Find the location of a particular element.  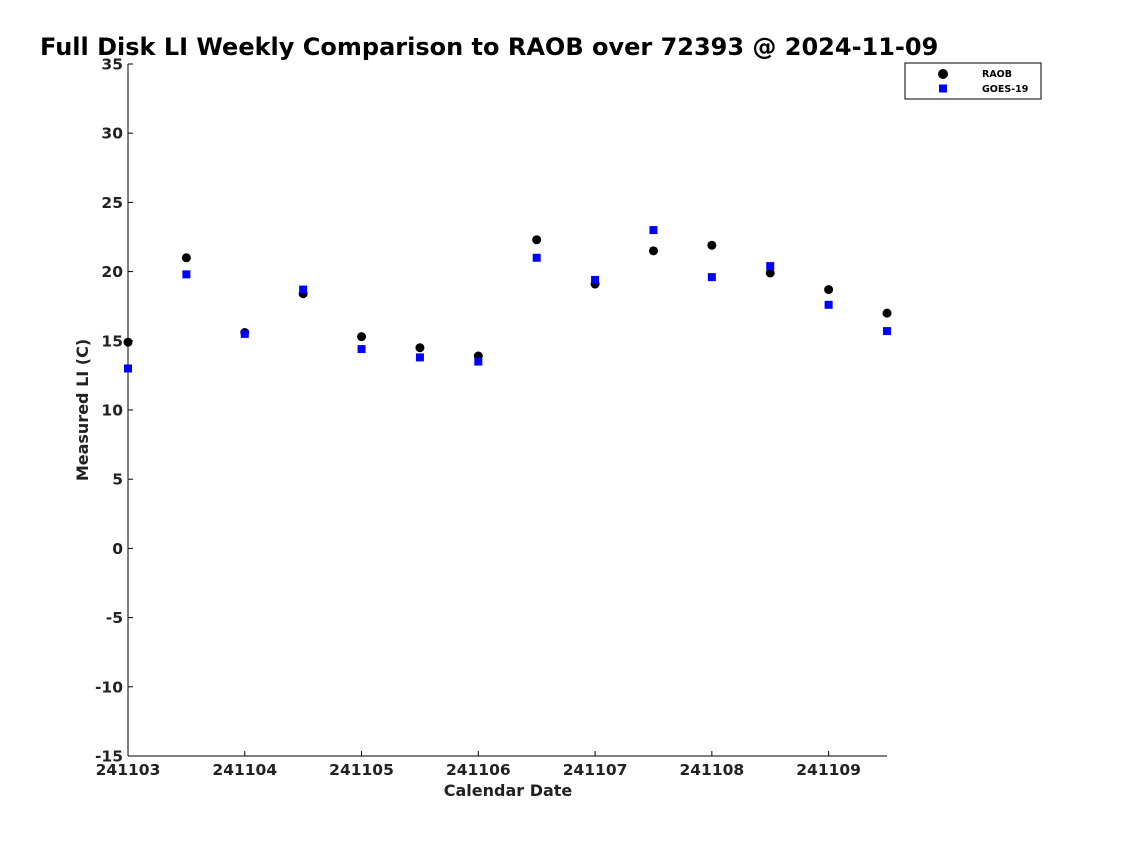

x-tick-label: 241109 is located at coordinates (828, 770).